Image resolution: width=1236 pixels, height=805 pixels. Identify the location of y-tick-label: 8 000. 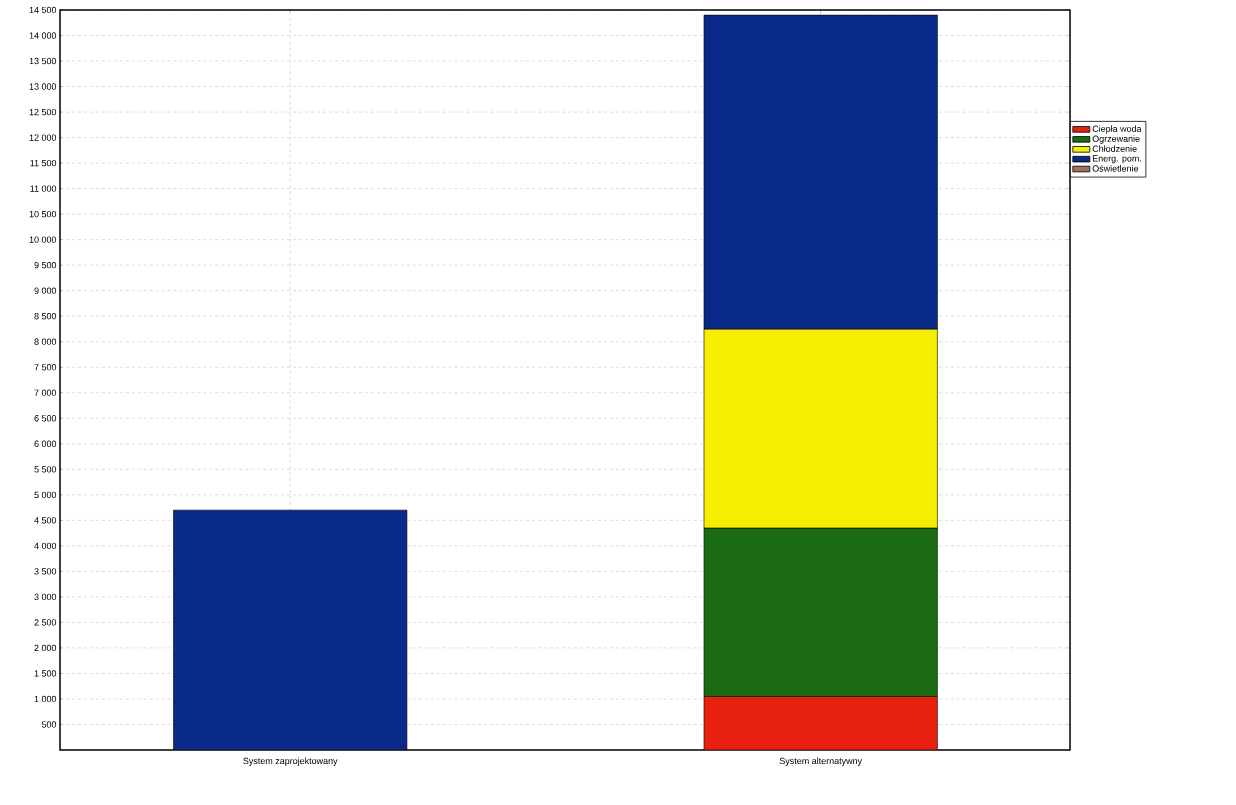
(45, 341).